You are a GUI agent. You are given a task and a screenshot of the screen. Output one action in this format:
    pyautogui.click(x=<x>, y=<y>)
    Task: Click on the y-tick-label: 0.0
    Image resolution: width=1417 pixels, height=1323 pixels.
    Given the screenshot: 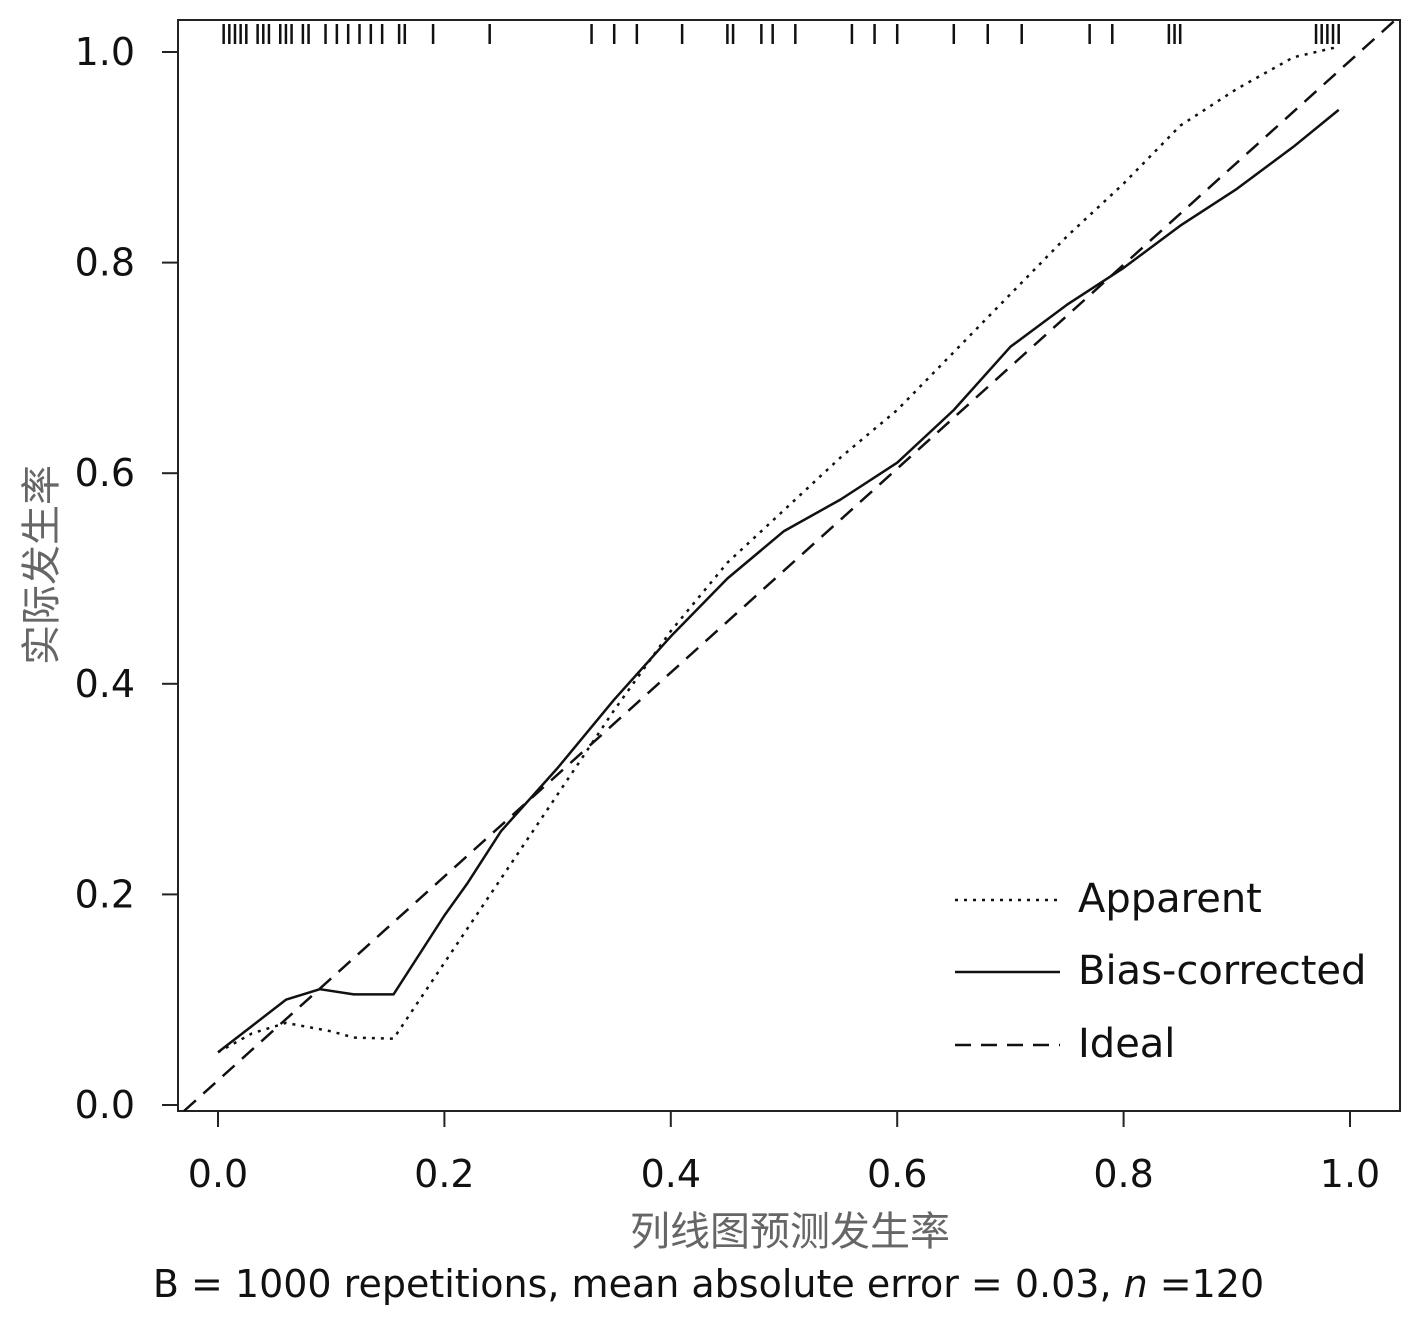 What is the action you would take?
    pyautogui.click(x=105, y=1105)
    